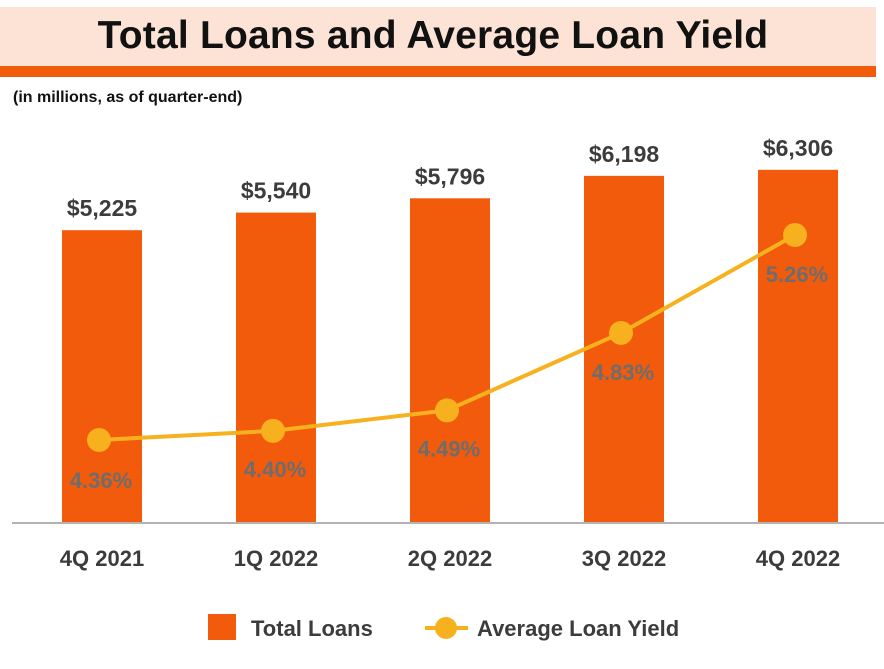 This screenshot has height=669, width=884. Describe the element at coordinates (624, 154) in the screenshot. I see `bar-value-label: $6,198` at that location.